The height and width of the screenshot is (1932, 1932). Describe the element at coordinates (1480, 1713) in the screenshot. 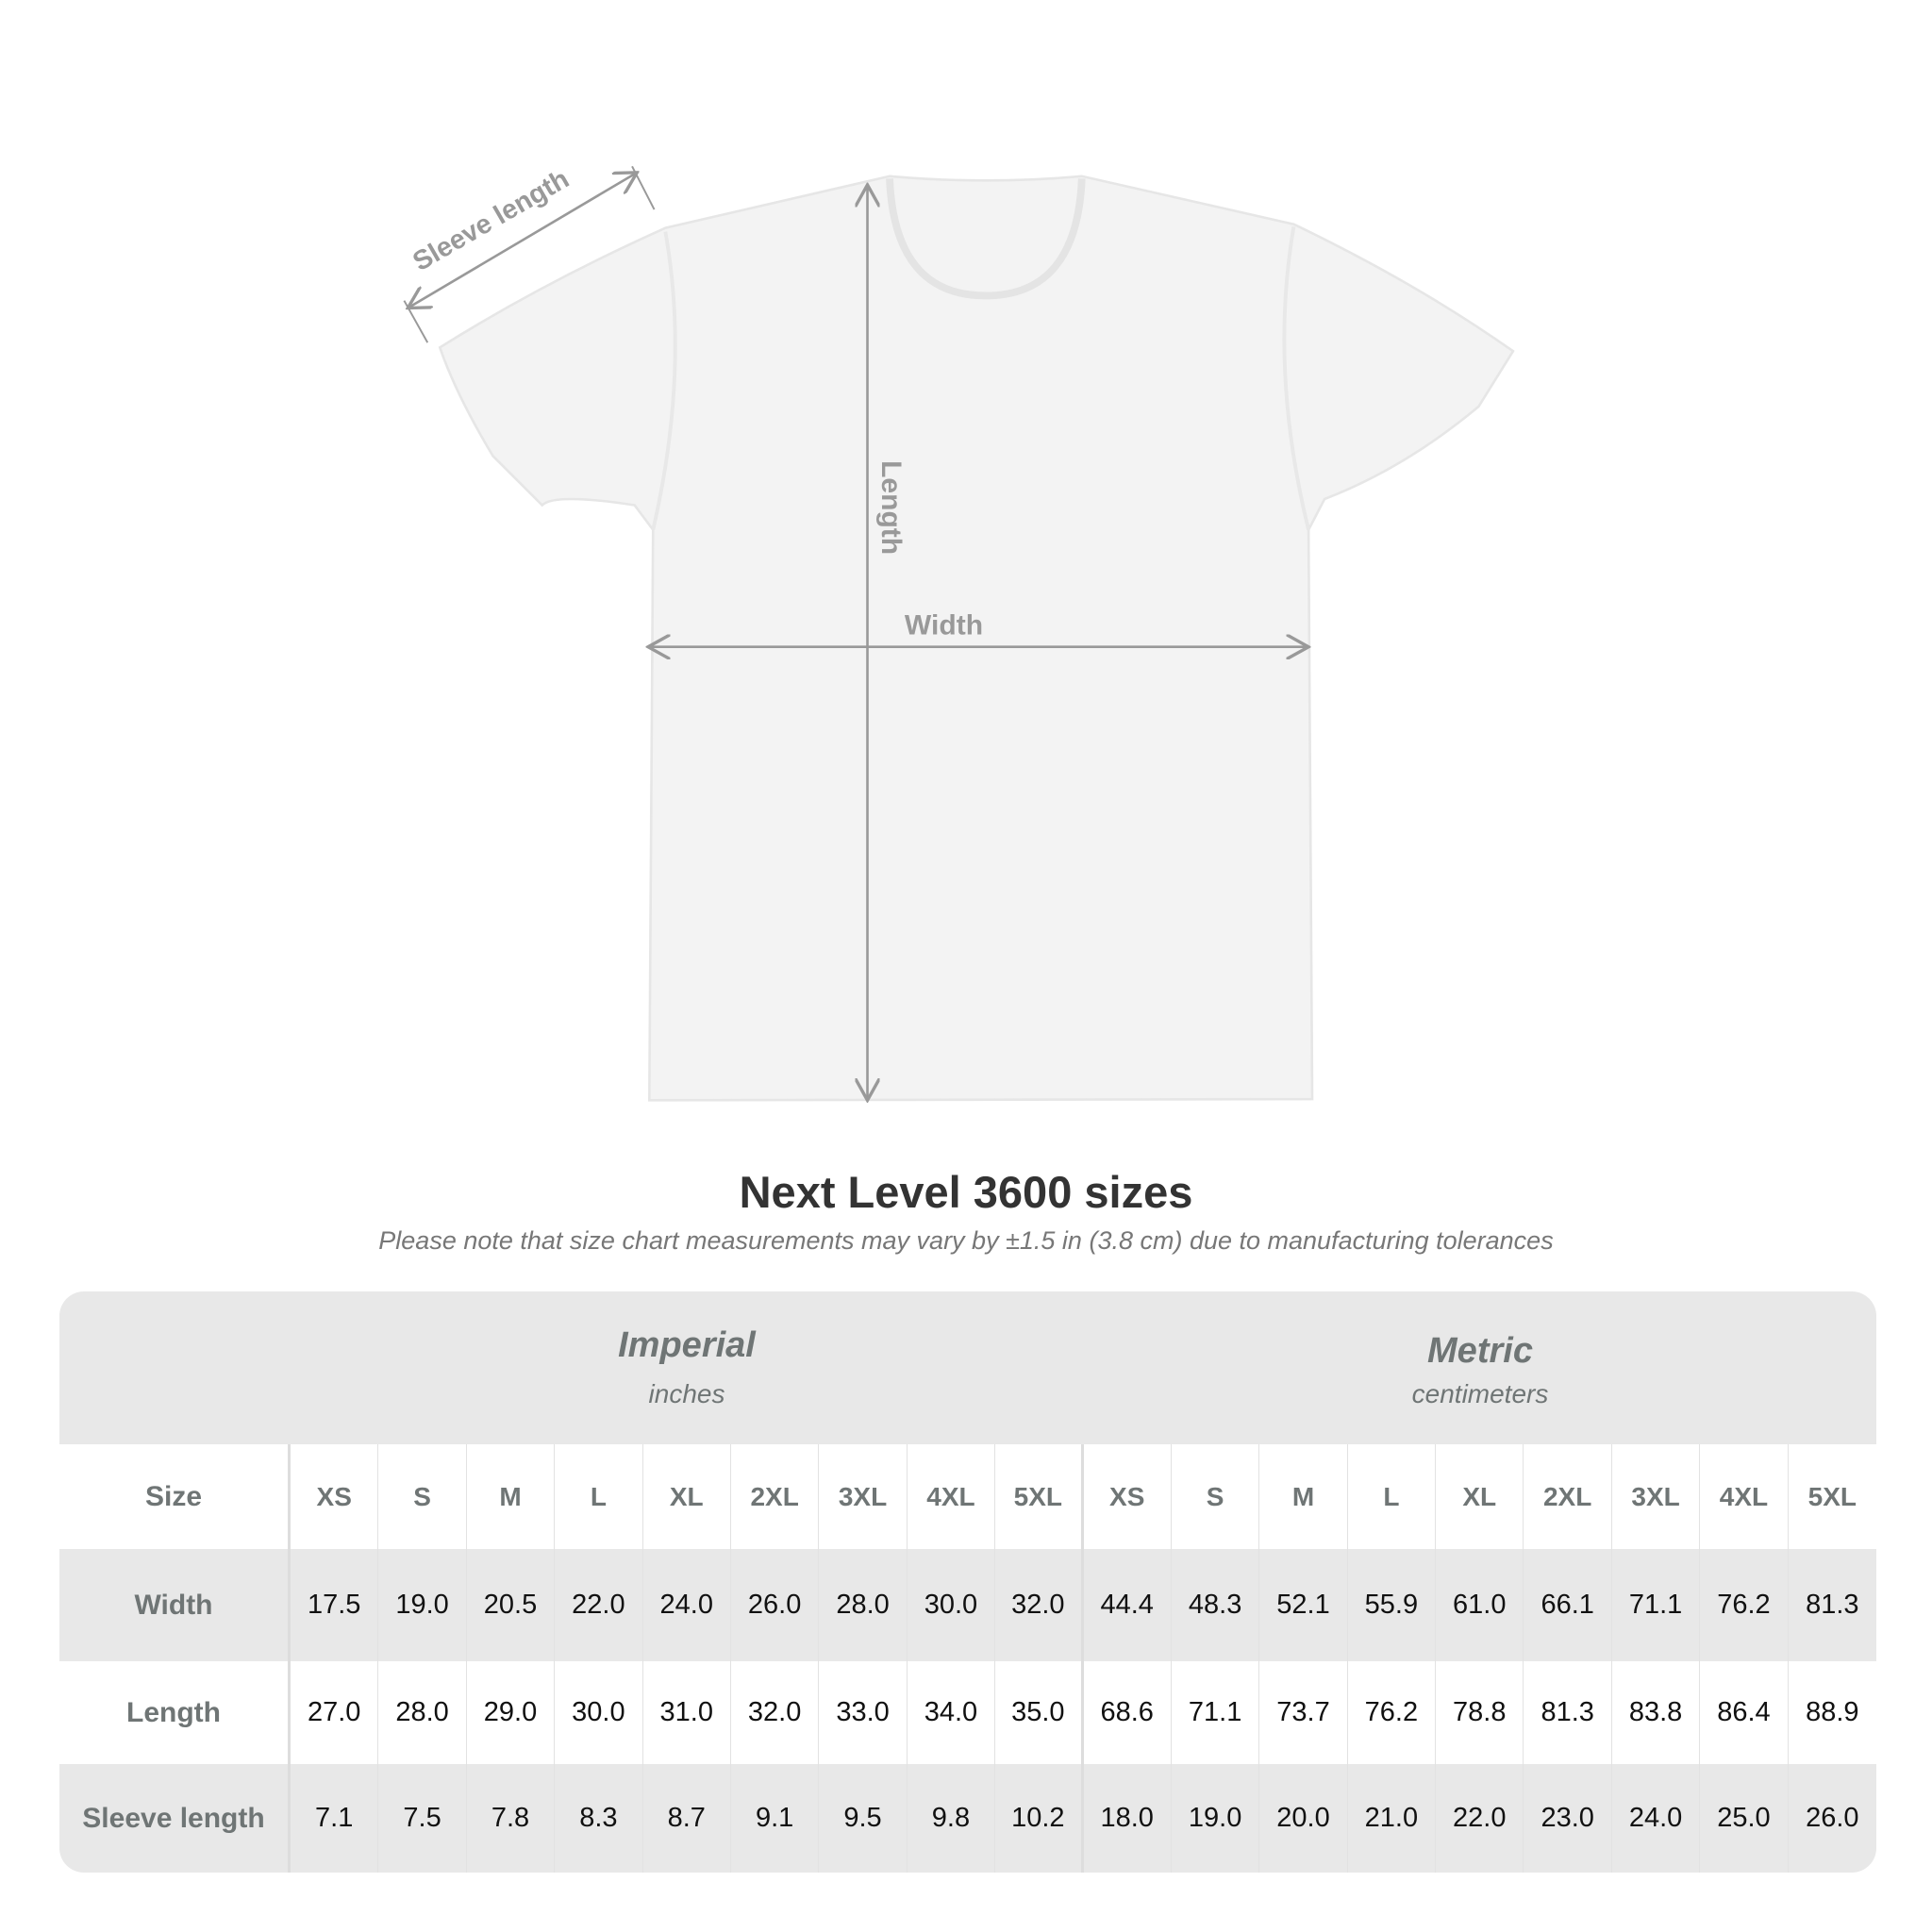

I see `table-cell: 78.8` at that location.